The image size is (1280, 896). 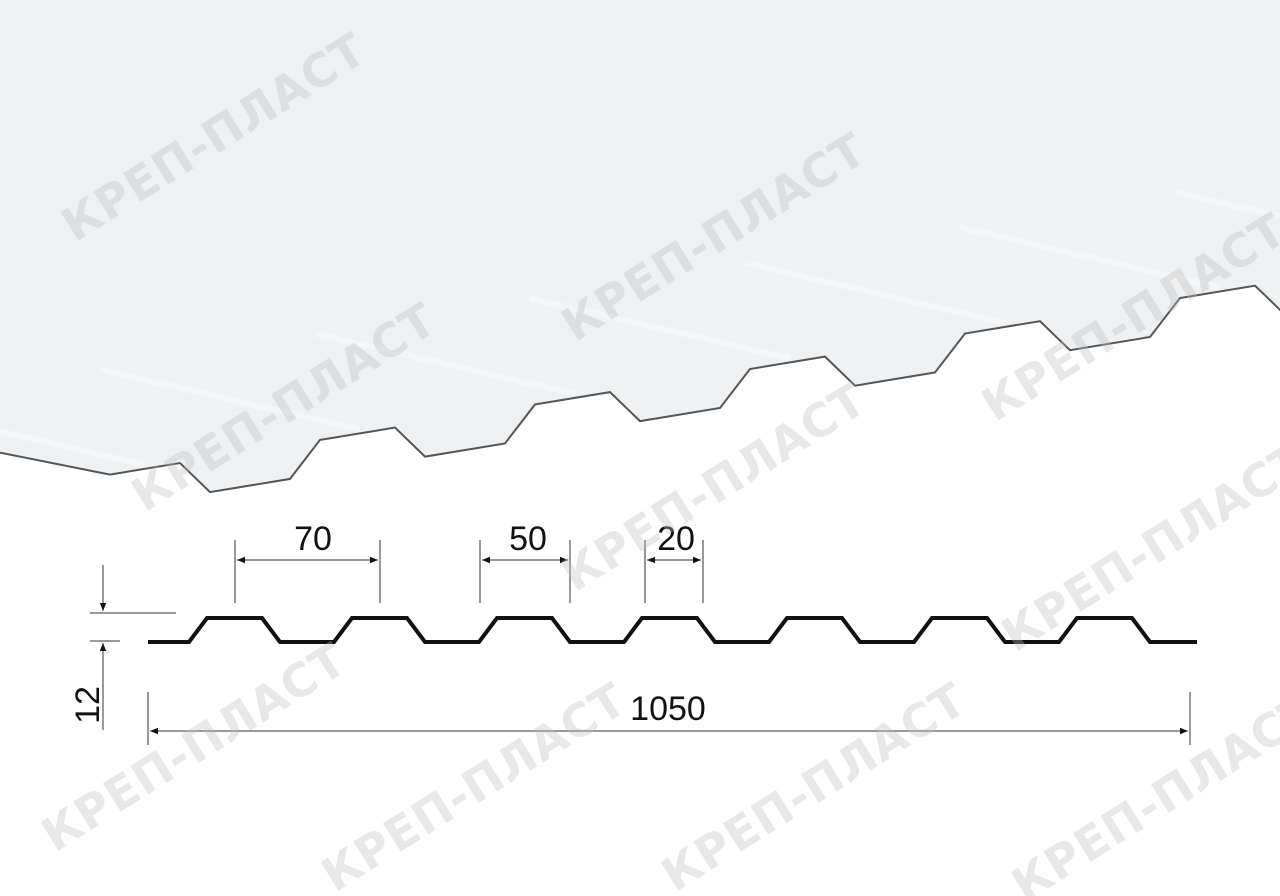 What do you see at coordinates (672, 630) in the screenshot?
I see `sheet-profile-line` at bounding box center [672, 630].